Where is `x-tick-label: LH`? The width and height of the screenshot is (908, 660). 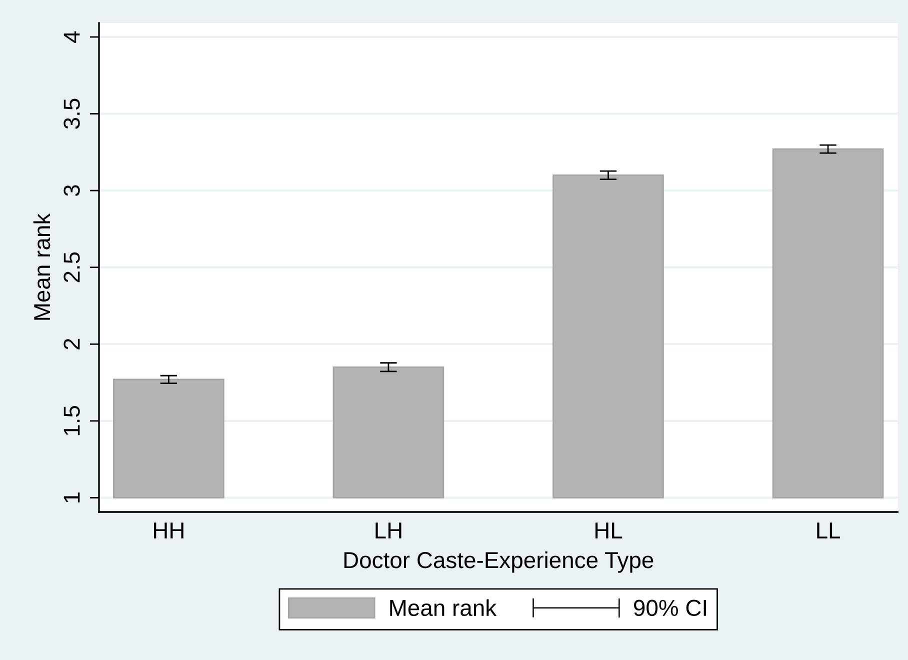 x-tick-label: LH is located at coordinates (389, 530).